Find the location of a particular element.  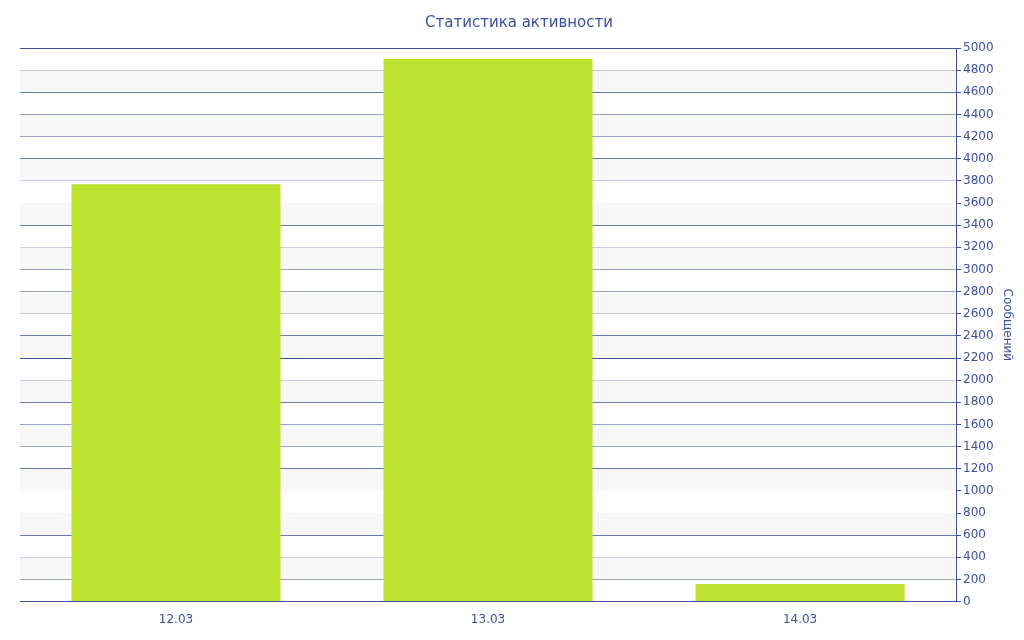

y2-tick-label: 3400 is located at coordinates (978, 224).